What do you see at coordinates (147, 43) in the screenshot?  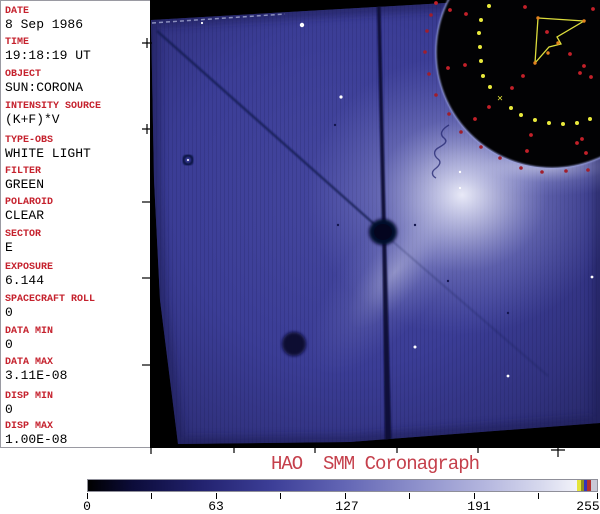 I see `left-plus-tick` at bounding box center [147, 43].